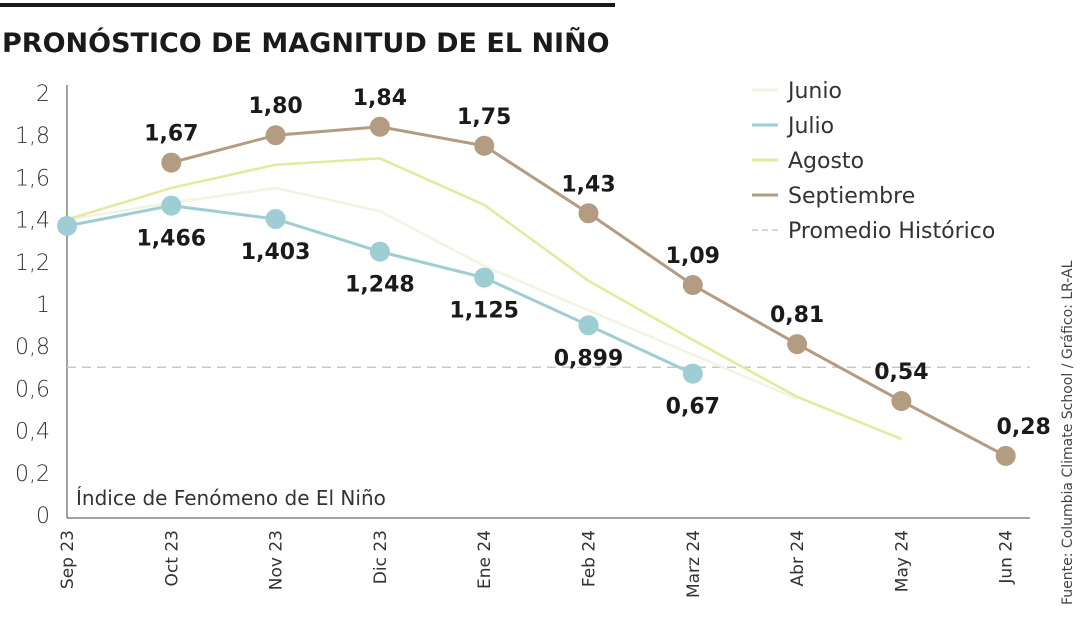 The image size is (1080, 620). What do you see at coordinates (484, 117) in the screenshot?
I see `data-label: 1,75` at bounding box center [484, 117].